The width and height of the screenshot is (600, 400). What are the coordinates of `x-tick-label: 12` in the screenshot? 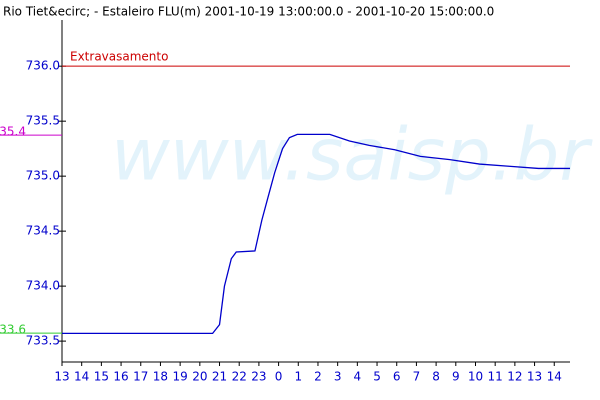 It's located at (514, 377).